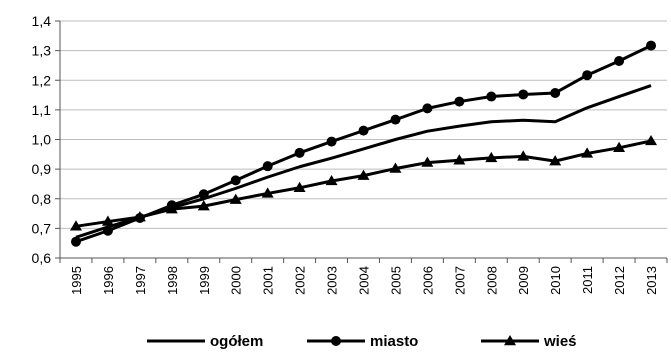 The height and width of the screenshot is (358, 671). What do you see at coordinates (268, 280) in the screenshot?
I see `x-tick-label: 2001` at bounding box center [268, 280].